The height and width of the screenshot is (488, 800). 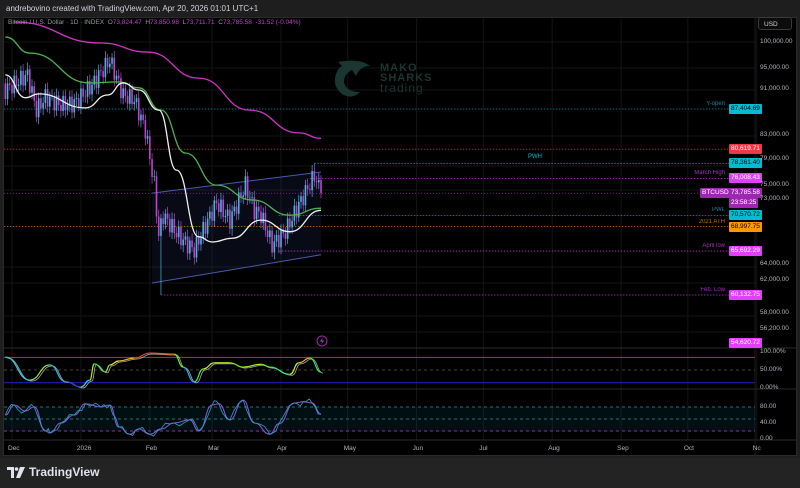 I want to click on price-axis-tick: 95,000.00, so click(x=774, y=67).